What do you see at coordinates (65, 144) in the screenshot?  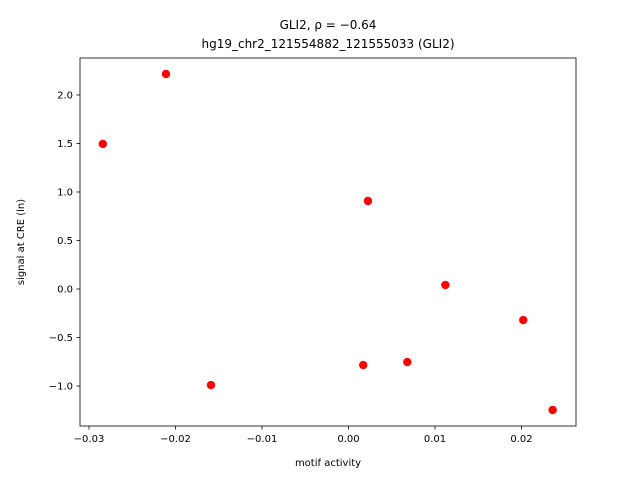 I see `y-tick-label: 1.5` at bounding box center [65, 144].